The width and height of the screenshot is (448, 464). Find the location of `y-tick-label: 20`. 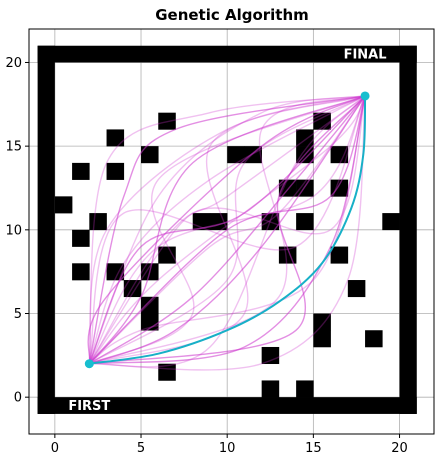

y-tick-label: 20 is located at coordinates (13, 63).